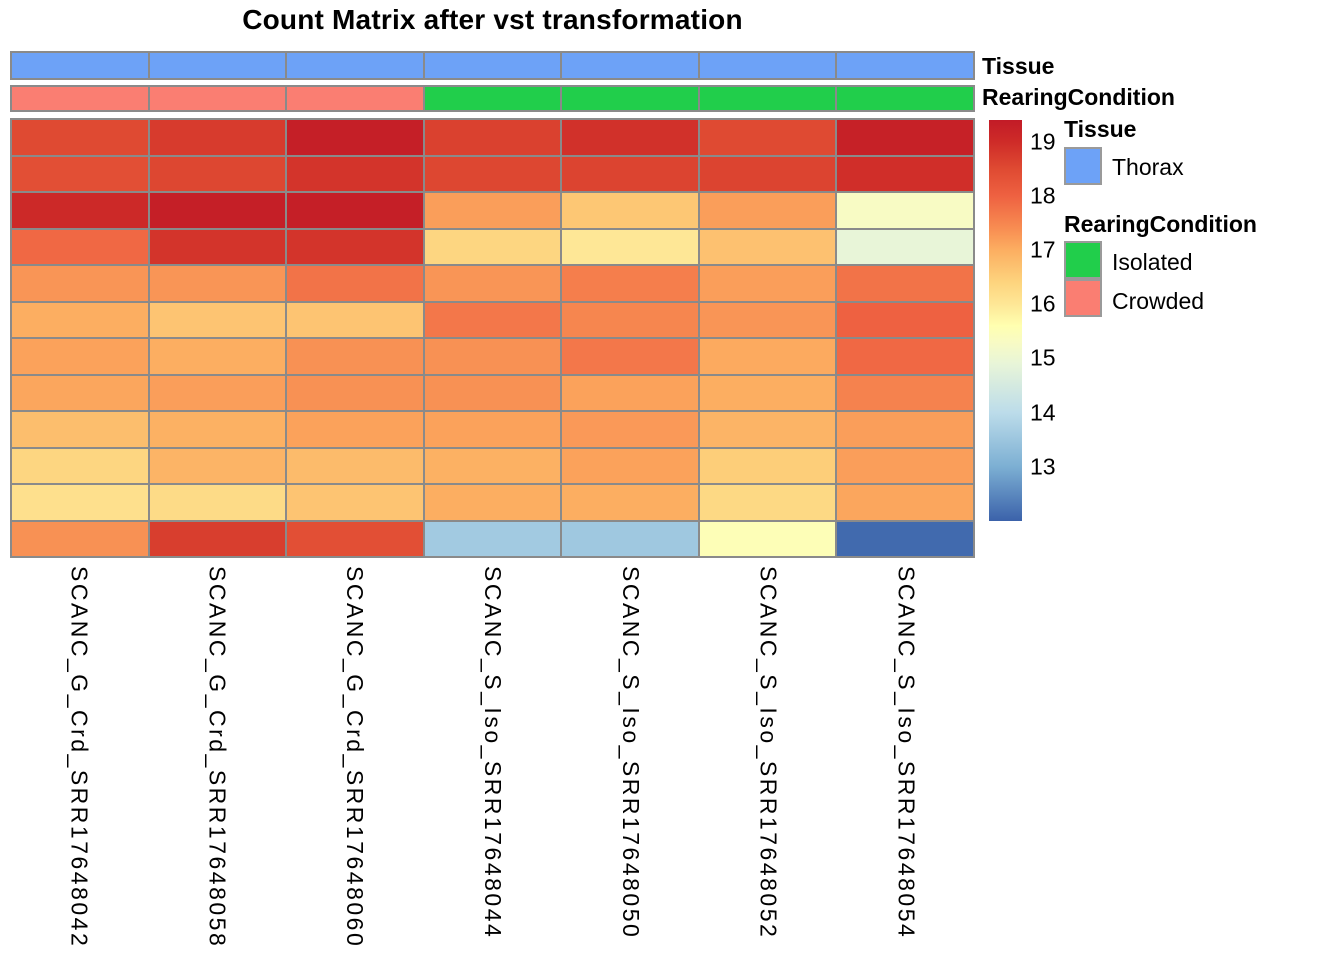 The image size is (1344, 960). What do you see at coordinates (79, 757) in the screenshot?
I see `column-label: SCANC_G_Crd_SRR17648042` at bounding box center [79, 757].